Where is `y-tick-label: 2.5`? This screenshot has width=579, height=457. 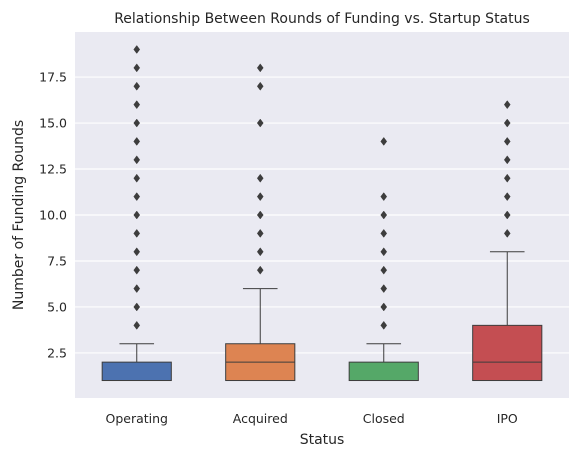
y-tick-label: 2.5 is located at coordinates (57, 352).